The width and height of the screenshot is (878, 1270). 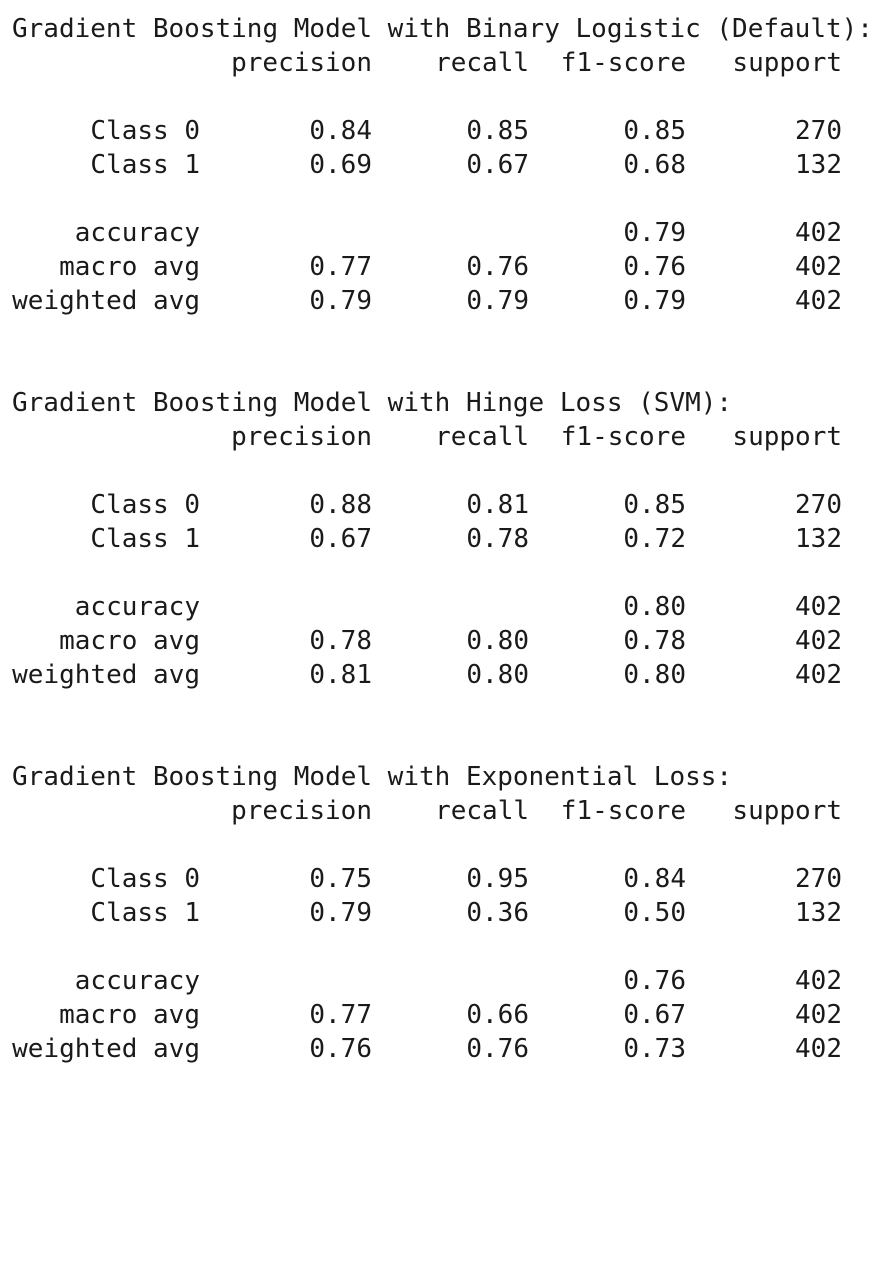 I want to click on f1-value: 0.72, so click(x=654, y=539).